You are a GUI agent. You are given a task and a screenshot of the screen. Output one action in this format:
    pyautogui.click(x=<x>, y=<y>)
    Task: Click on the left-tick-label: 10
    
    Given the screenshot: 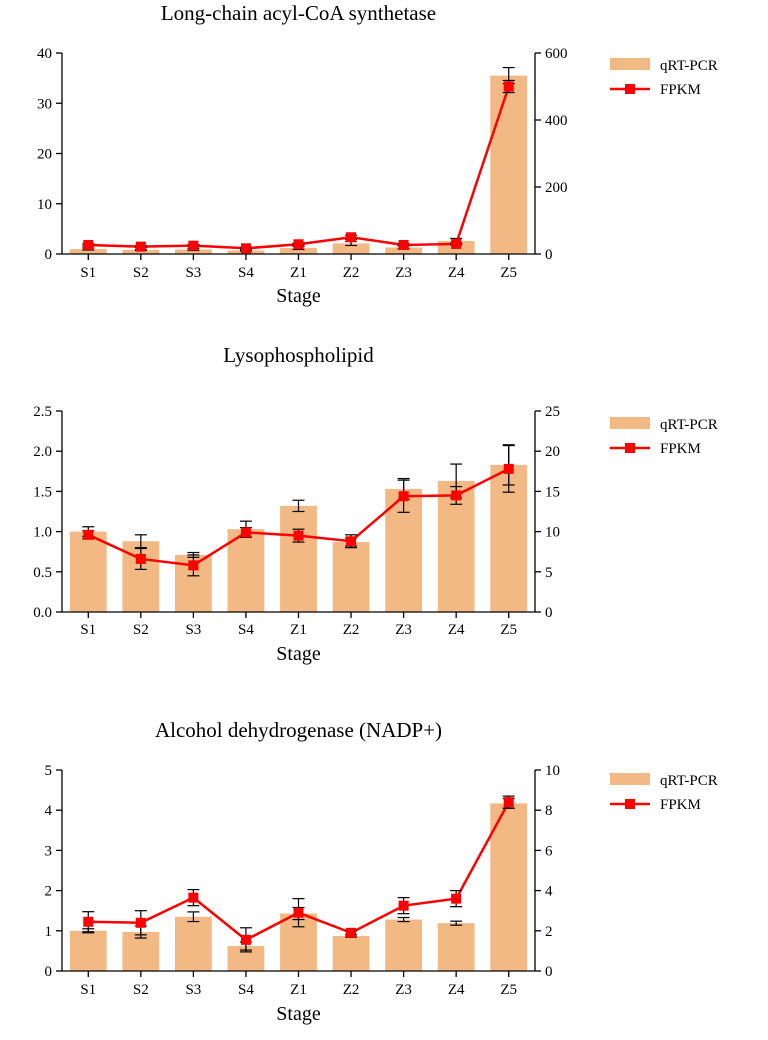 What is the action you would take?
    pyautogui.click(x=44, y=205)
    